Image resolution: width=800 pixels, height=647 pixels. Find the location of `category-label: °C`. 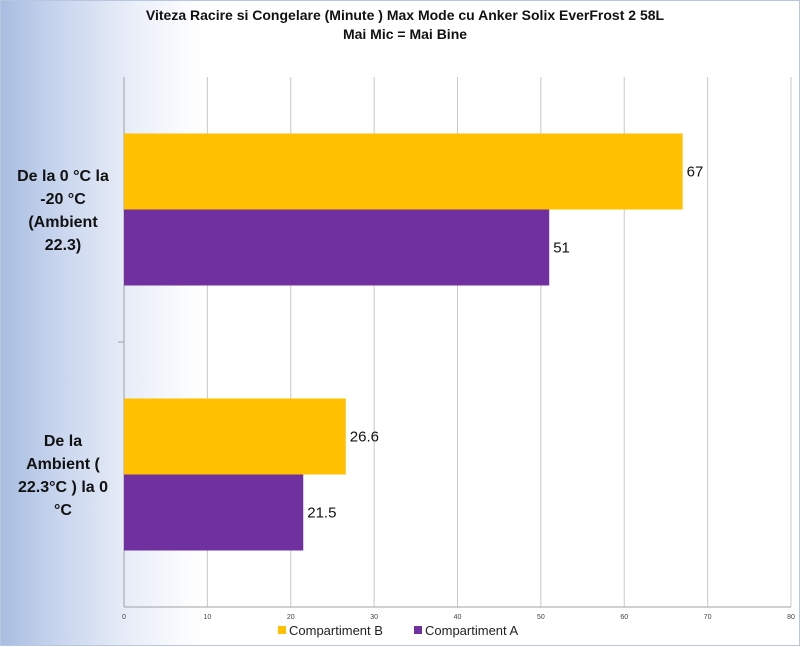

category-label: °C is located at coordinates (63, 510).